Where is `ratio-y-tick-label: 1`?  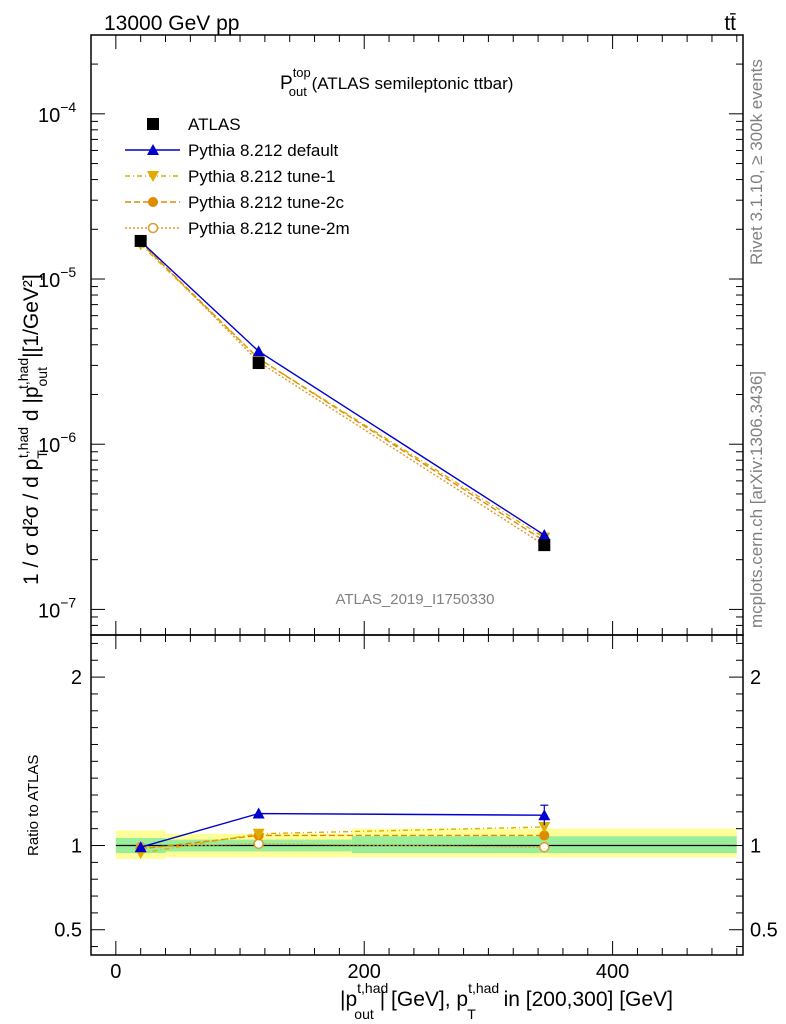
ratio-y-tick-label: 1 is located at coordinates (76, 847).